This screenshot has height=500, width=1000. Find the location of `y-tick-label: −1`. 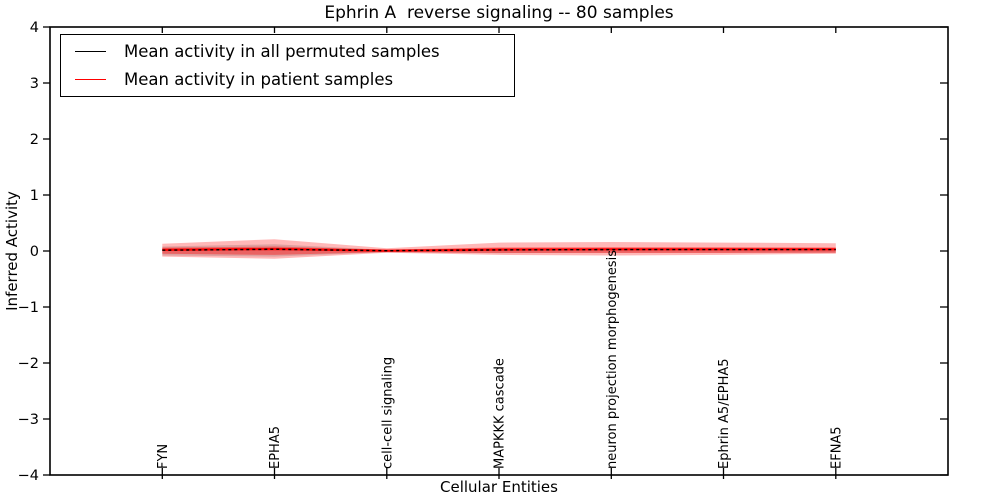

y-tick-label: −1 is located at coordinates (28, 308).